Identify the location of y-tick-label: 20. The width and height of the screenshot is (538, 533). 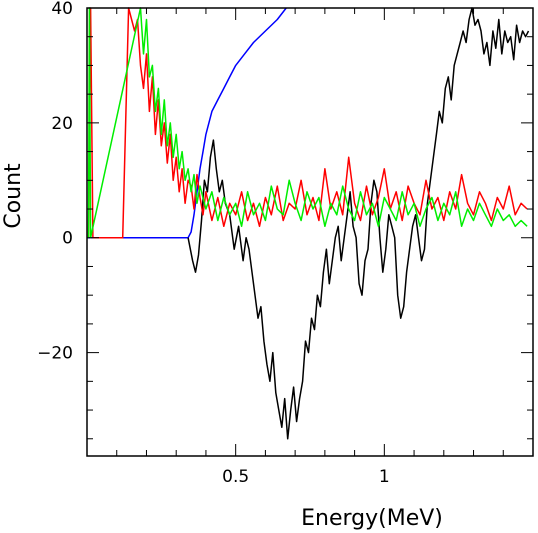
(62, 124).